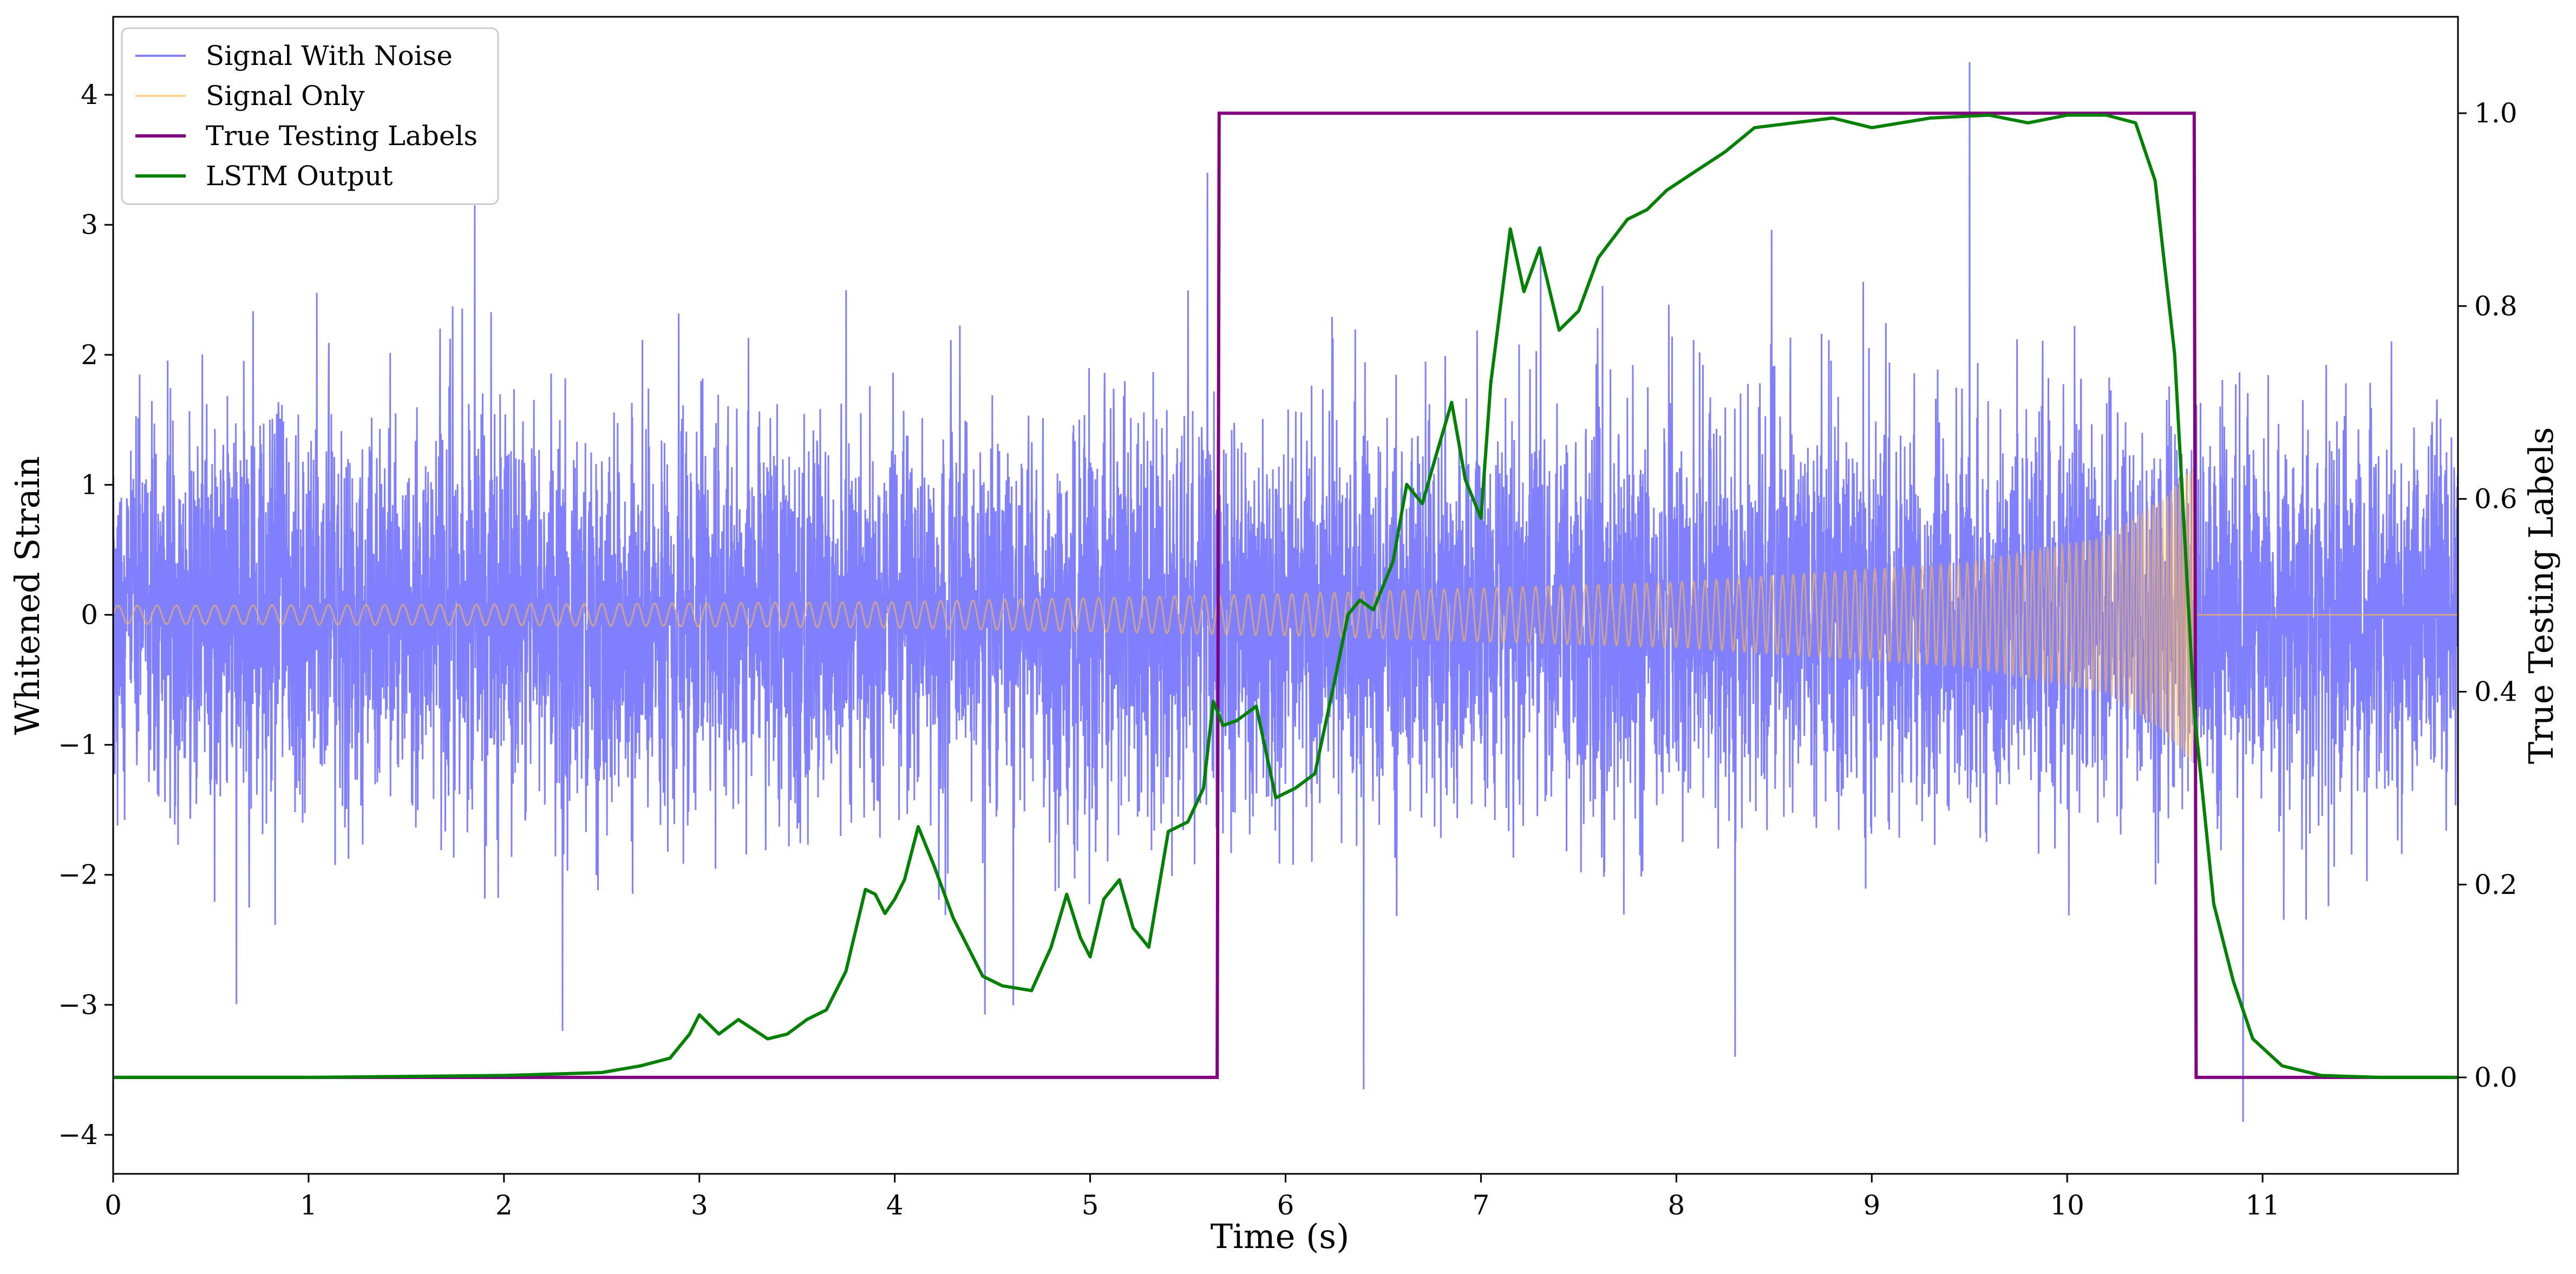 The height and width of the screenshot is (1274, 2576). I want to click on x-tick-label: 6, so click(1285, 1205).